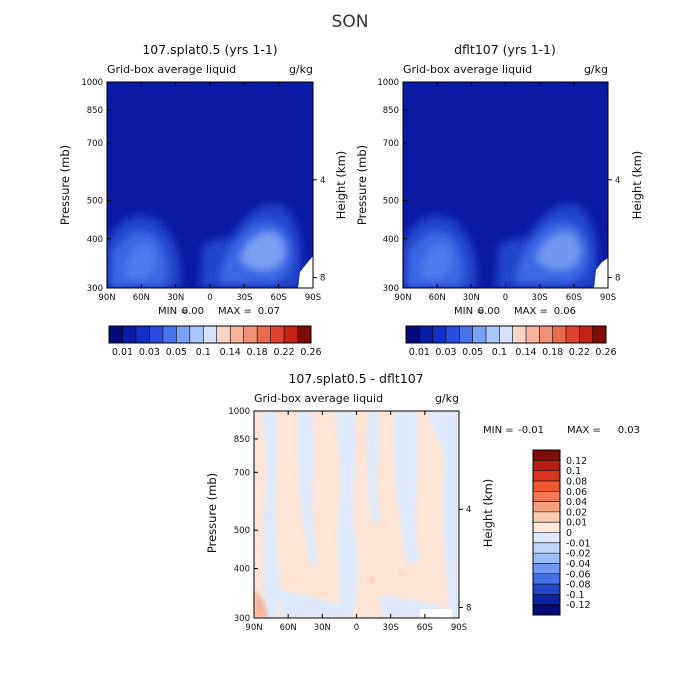 This screenshot has width=700, height=700. Describe the element at coordinates (95, 202) in the screenshot. I see `panel-1-y-tick-label: 500` at that location.